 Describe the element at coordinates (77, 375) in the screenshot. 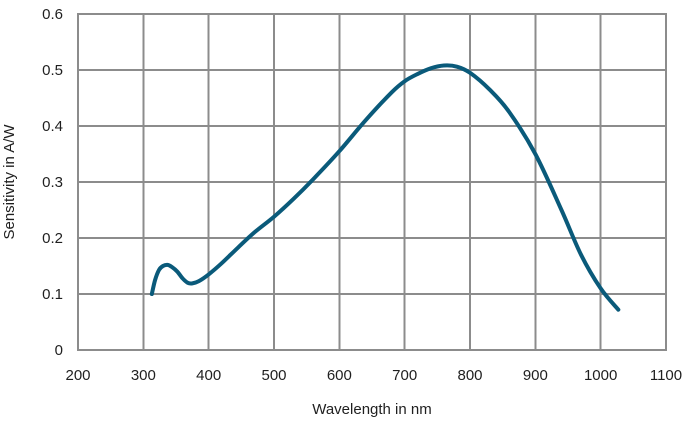

I see `x-tick-label: 200` at that location.